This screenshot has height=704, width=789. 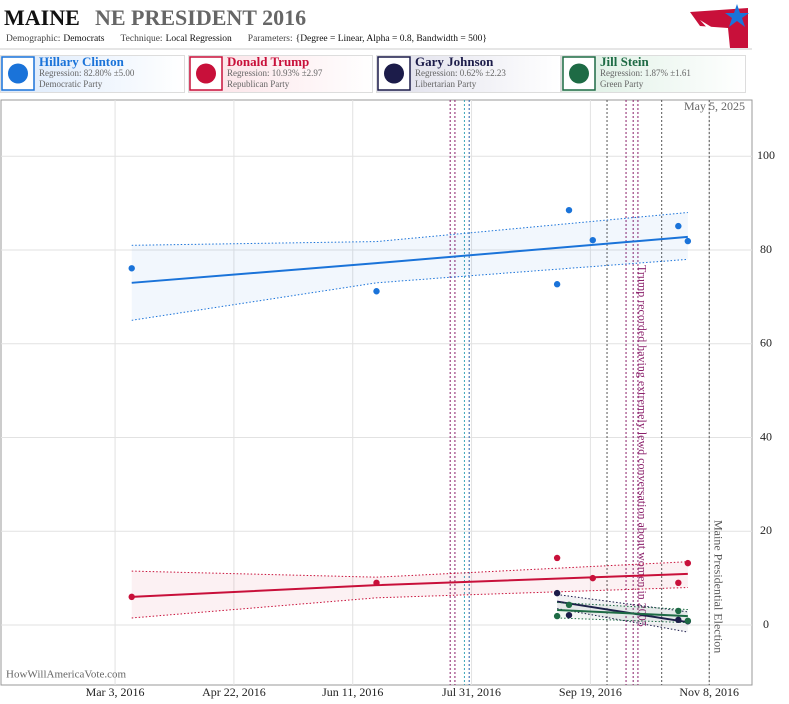 I want to click on param-label: Parameters:, so click(x=270, y=39).